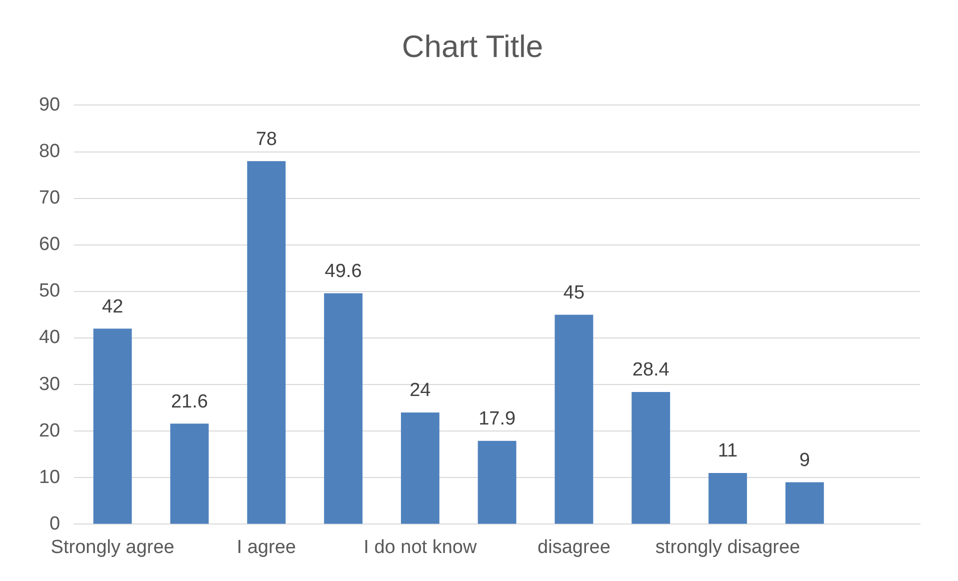  What do you see at coordinates (420, 547) in the screenshot?
I see `x-tick-label: I do not know` at bounding box center [420, 547].